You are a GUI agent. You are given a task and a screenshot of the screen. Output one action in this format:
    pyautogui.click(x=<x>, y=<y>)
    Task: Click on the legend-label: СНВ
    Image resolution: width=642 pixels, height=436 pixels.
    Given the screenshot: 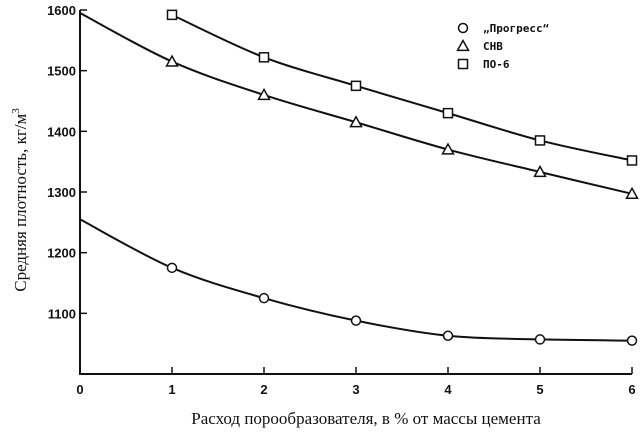 What is the action you would take?
    pyautogui.click(x=493, y=46)
    